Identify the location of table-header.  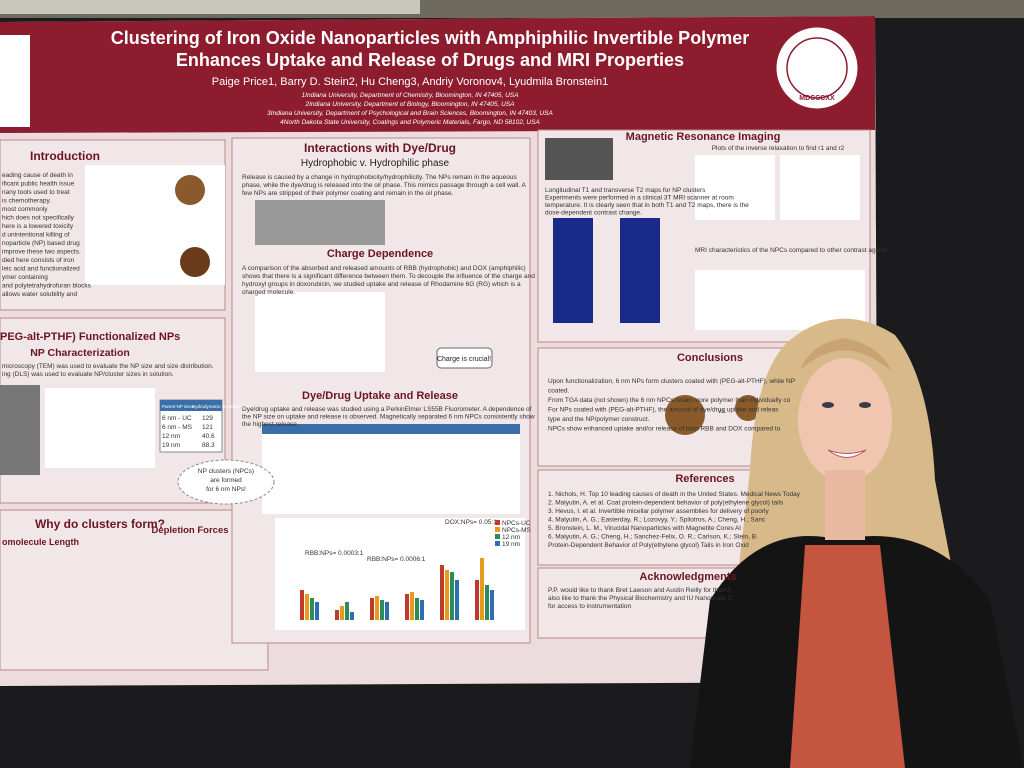
(391, 429).